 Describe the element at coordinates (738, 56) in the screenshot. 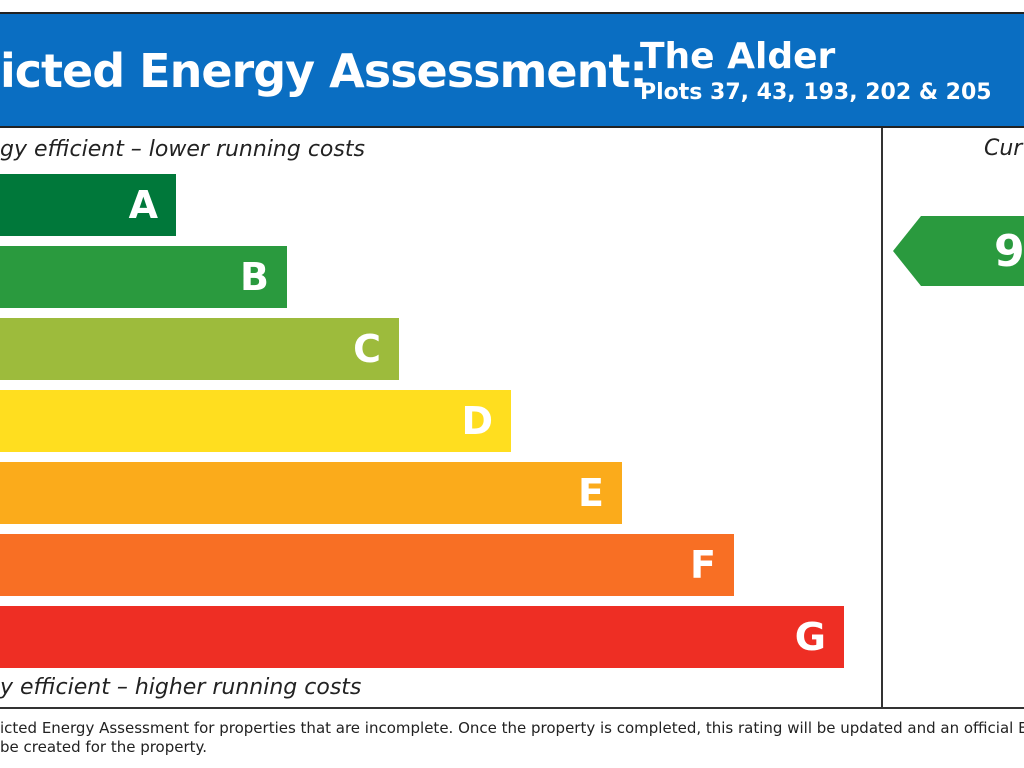

I see `property-name: The Alder` at that location.